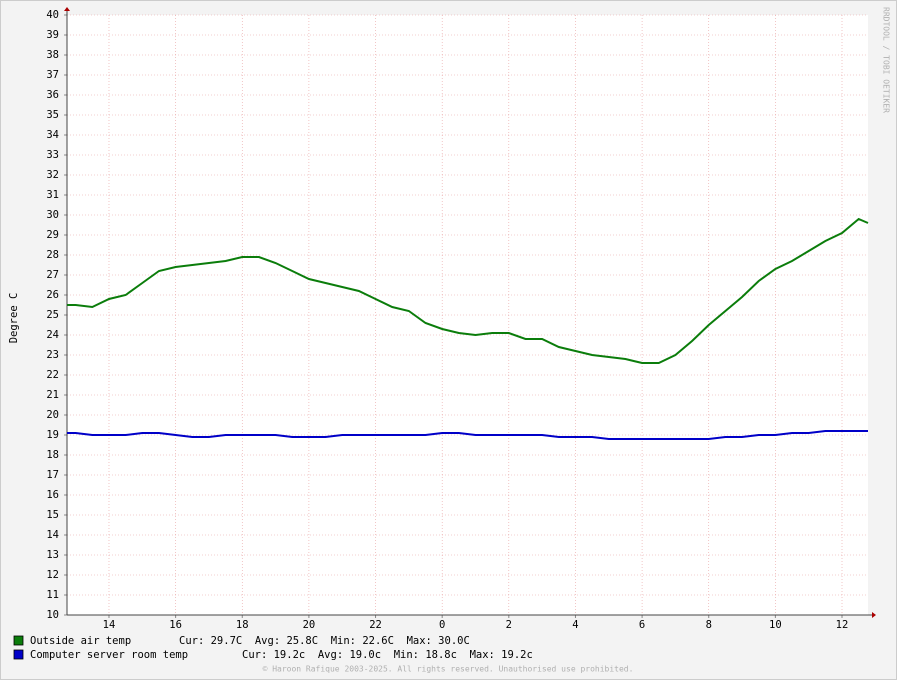  I want to click on x-tick-label: 16, so click(175, 625).